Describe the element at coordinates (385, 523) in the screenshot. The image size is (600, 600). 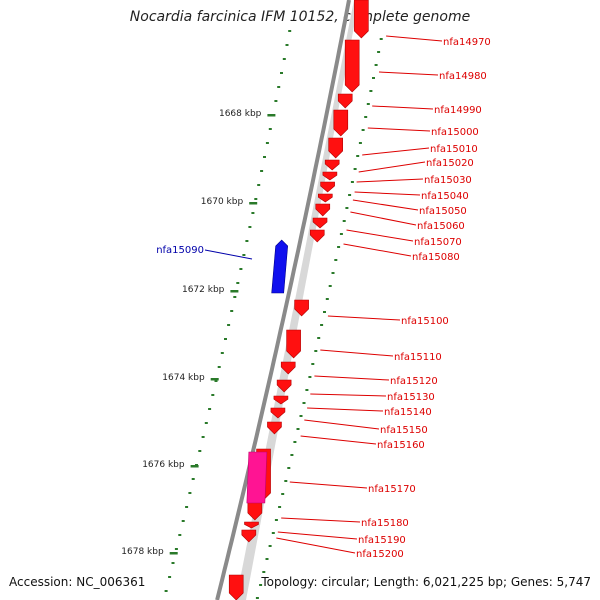
I see `gene-label: nfa15180` at that location.